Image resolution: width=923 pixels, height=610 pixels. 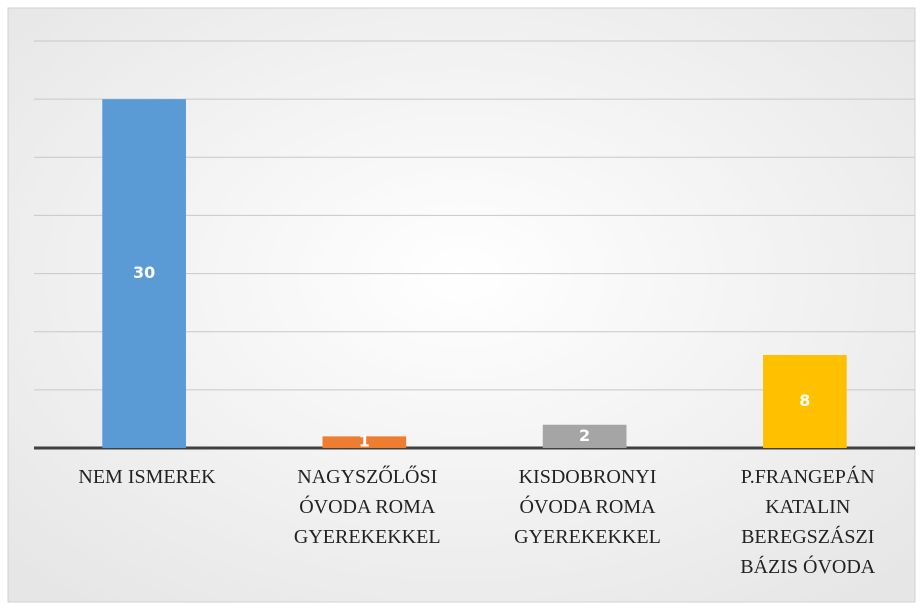 I want to click on value-label: 2, so click(x=584, y=435).